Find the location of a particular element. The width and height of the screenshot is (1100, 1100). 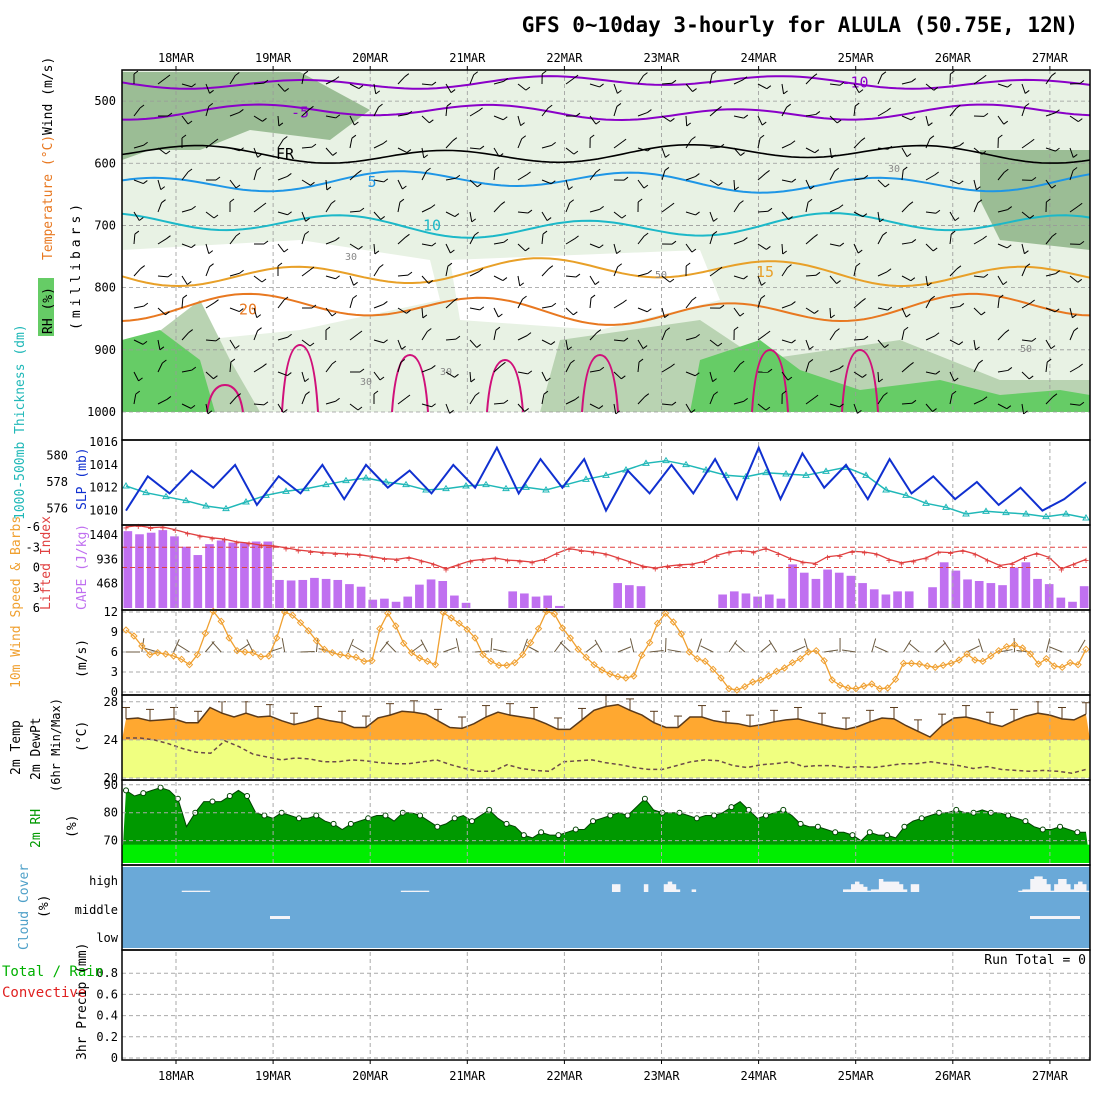

isotherm-label: 20 is located at coordinates (248, 309).